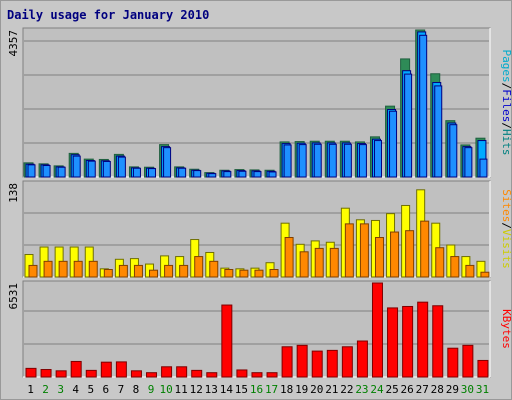  Describe the element at coordinates (30, 389) in the screenshot. I see `x-tick-label: 1` at that location.